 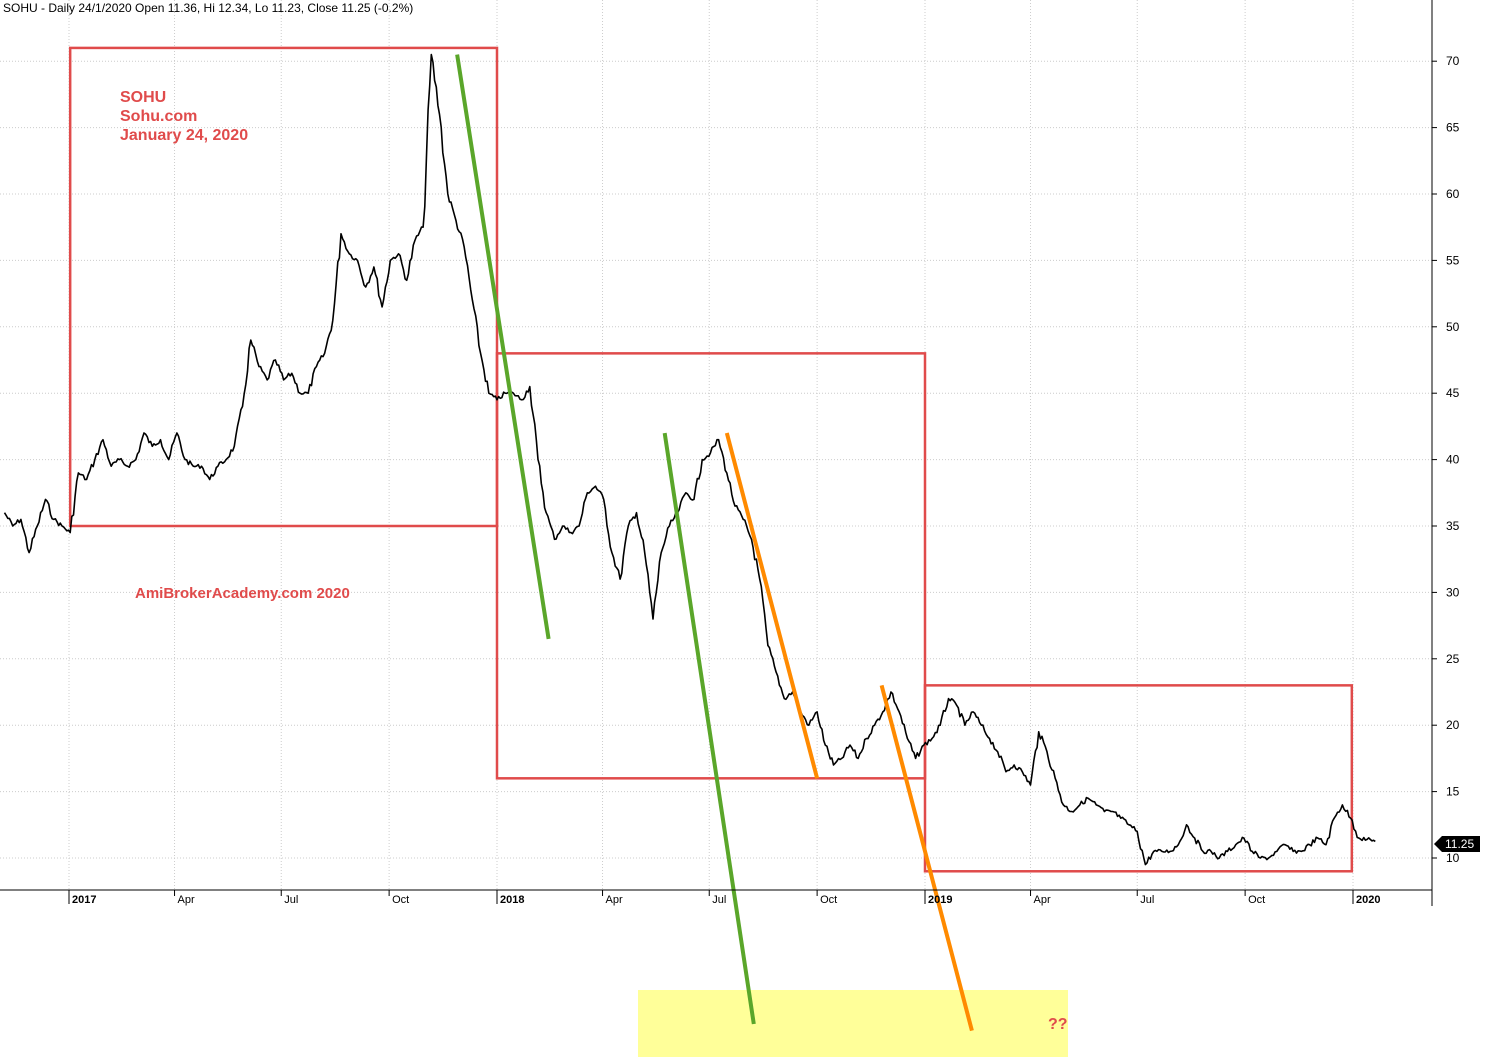 I want to click on y-axis-ticks: 10 15 20 25 30 35 40 45 50 55 60 65 70, so click(x=1446, y=459).